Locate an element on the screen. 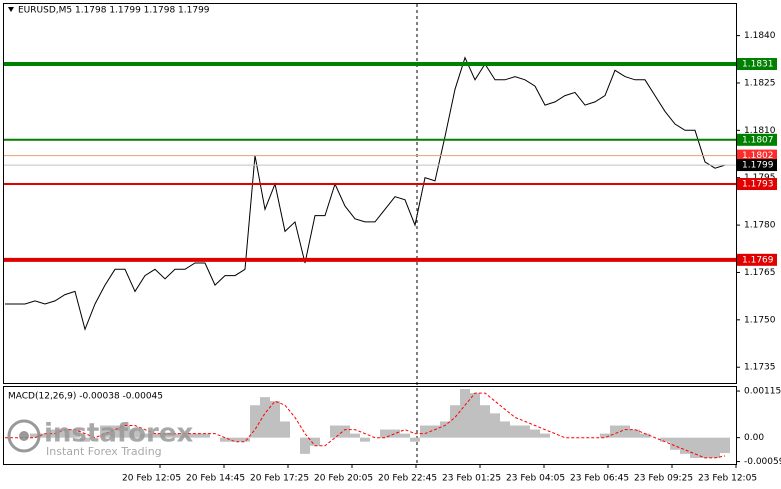  price-label: 1.1799 is located at coordinates (758, 166).